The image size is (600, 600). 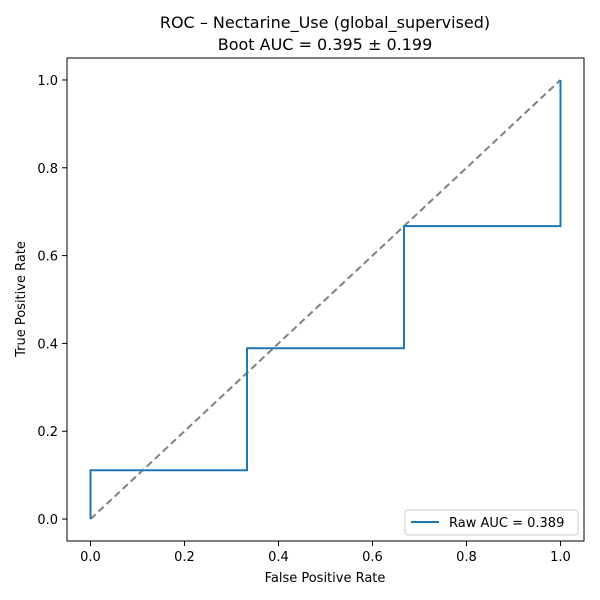 What do you see at coordinates (47, 169) in the screenshot?
I see `y-tick-label: 0.8` at bounding box center [47, 169].